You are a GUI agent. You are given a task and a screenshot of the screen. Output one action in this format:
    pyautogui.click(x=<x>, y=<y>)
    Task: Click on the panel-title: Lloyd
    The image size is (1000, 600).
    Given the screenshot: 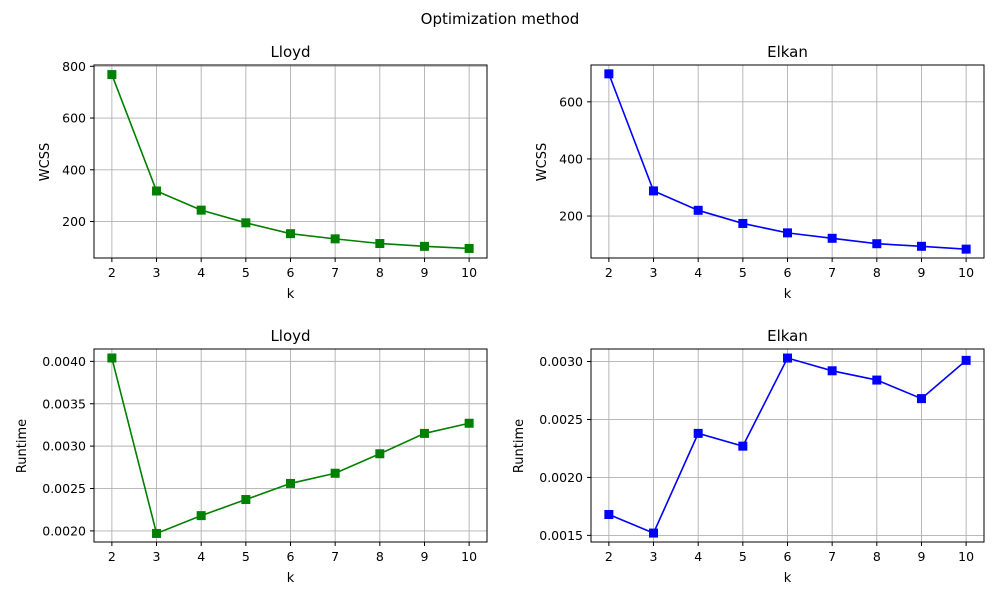 What is the action you would take?
    pyautogui.click(x=290, y=52)
    